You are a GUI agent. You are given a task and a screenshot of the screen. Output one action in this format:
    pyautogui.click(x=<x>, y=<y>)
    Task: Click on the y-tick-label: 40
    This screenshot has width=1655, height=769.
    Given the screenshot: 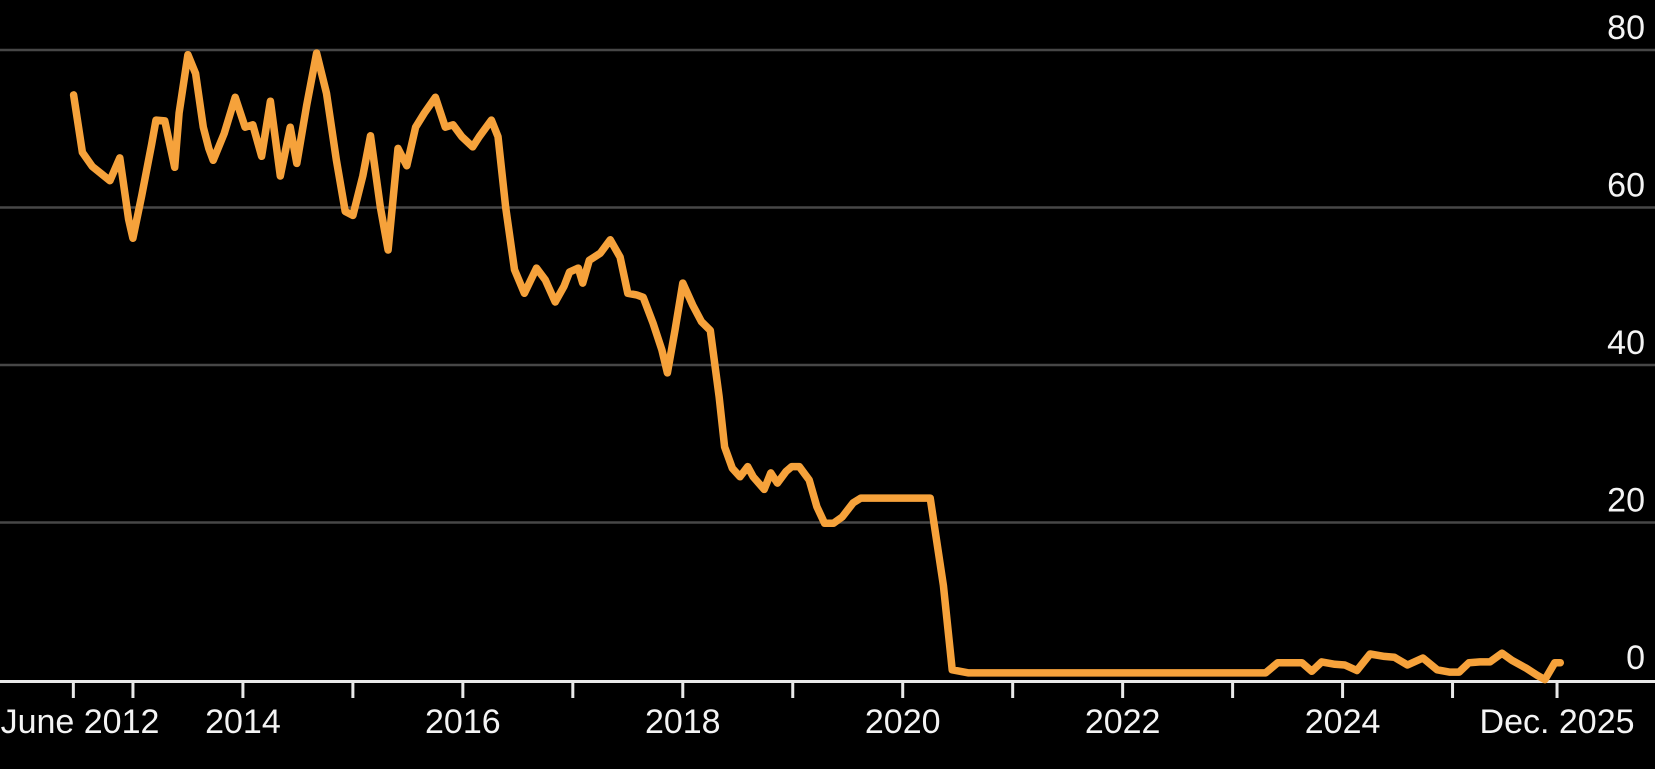 What is the action you would take?
    pyautogui.click(x=1626, y=343)
    